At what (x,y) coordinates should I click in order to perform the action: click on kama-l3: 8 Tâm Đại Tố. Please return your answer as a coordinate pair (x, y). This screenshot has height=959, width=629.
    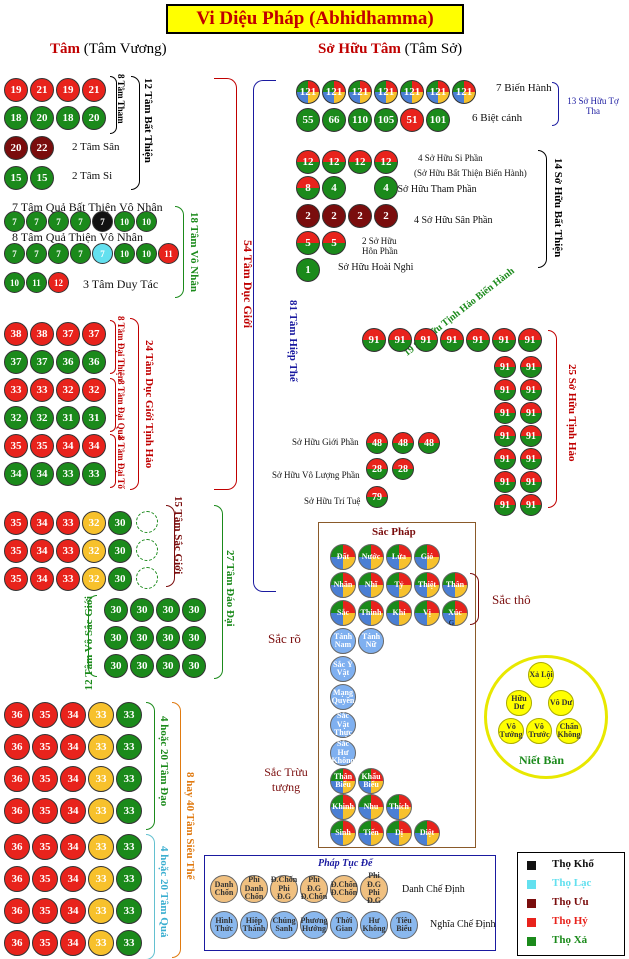
    Looking at the image, I should click on (121, 462).